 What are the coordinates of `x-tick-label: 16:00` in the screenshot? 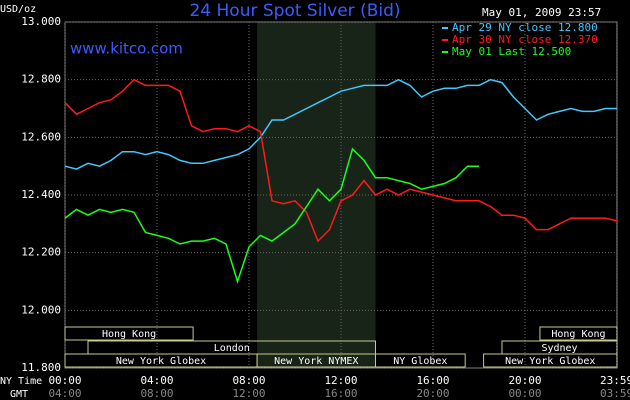 It's located at (432, 380).